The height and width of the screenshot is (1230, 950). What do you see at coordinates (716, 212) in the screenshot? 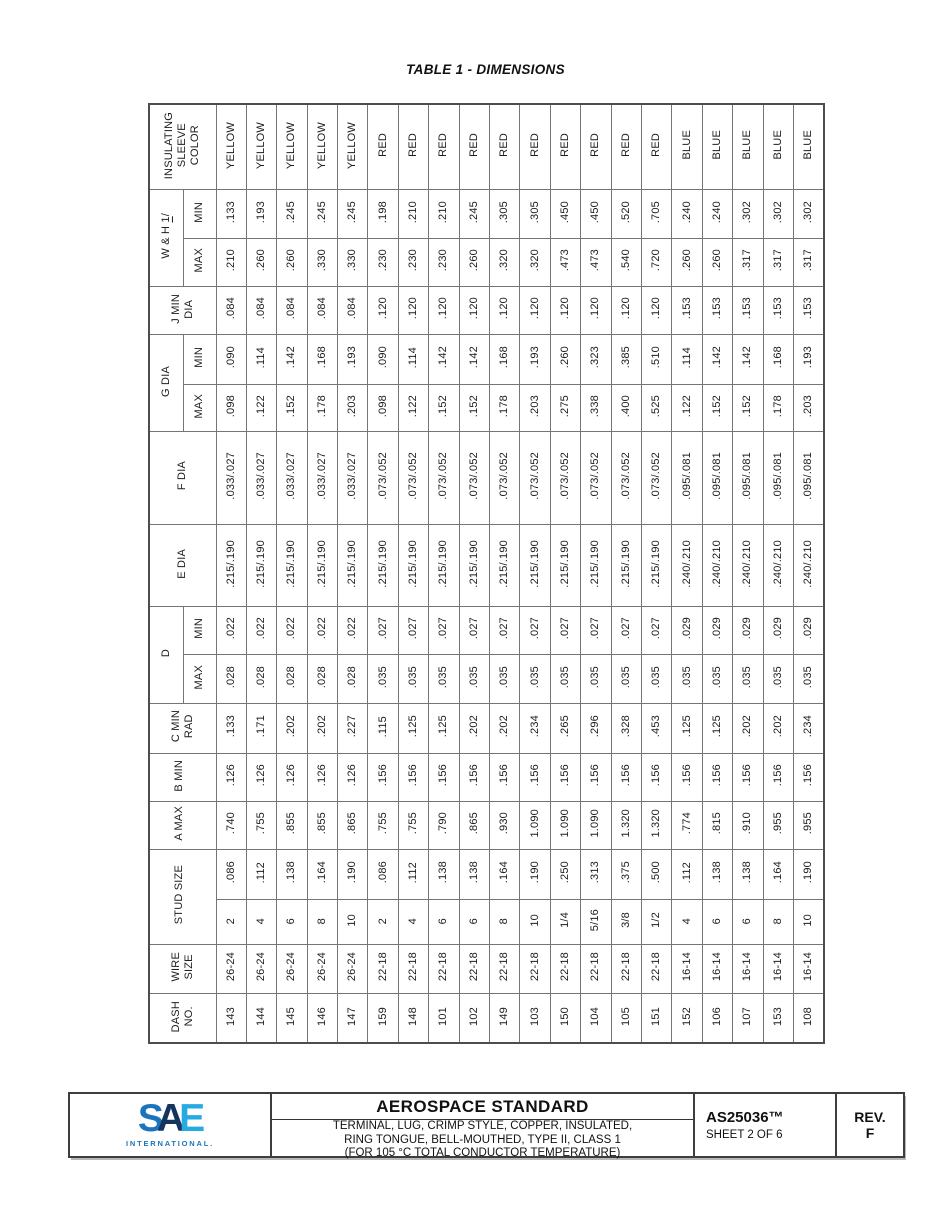
I see `cell-value: .240` at bounding box center [716, 212].